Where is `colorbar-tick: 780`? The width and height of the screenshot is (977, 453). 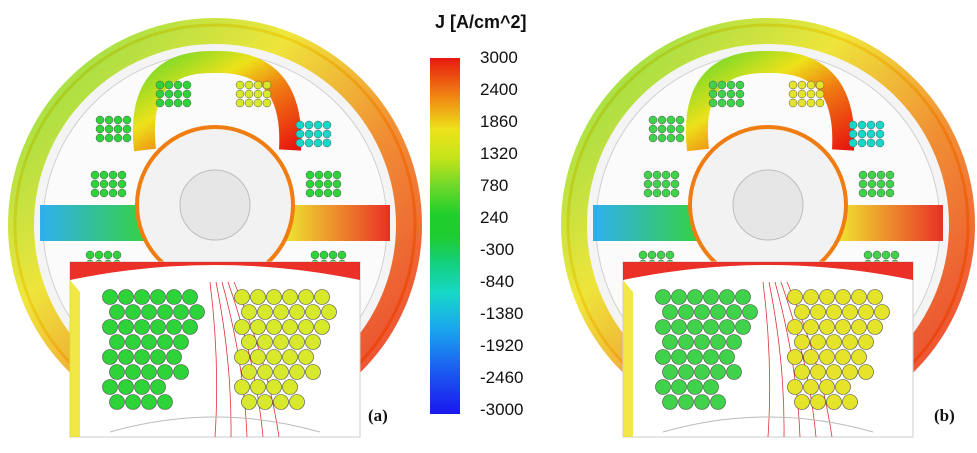 colorbar-tick: 780 is located at coordinates (494, 185).